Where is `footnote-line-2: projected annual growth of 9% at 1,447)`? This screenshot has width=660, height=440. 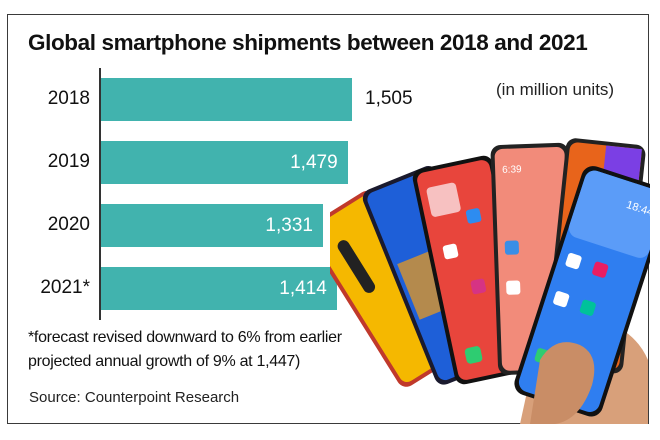 footnote-line-2: projected annual growth of 9% at 1,447) is located at coordinates (164, 361).